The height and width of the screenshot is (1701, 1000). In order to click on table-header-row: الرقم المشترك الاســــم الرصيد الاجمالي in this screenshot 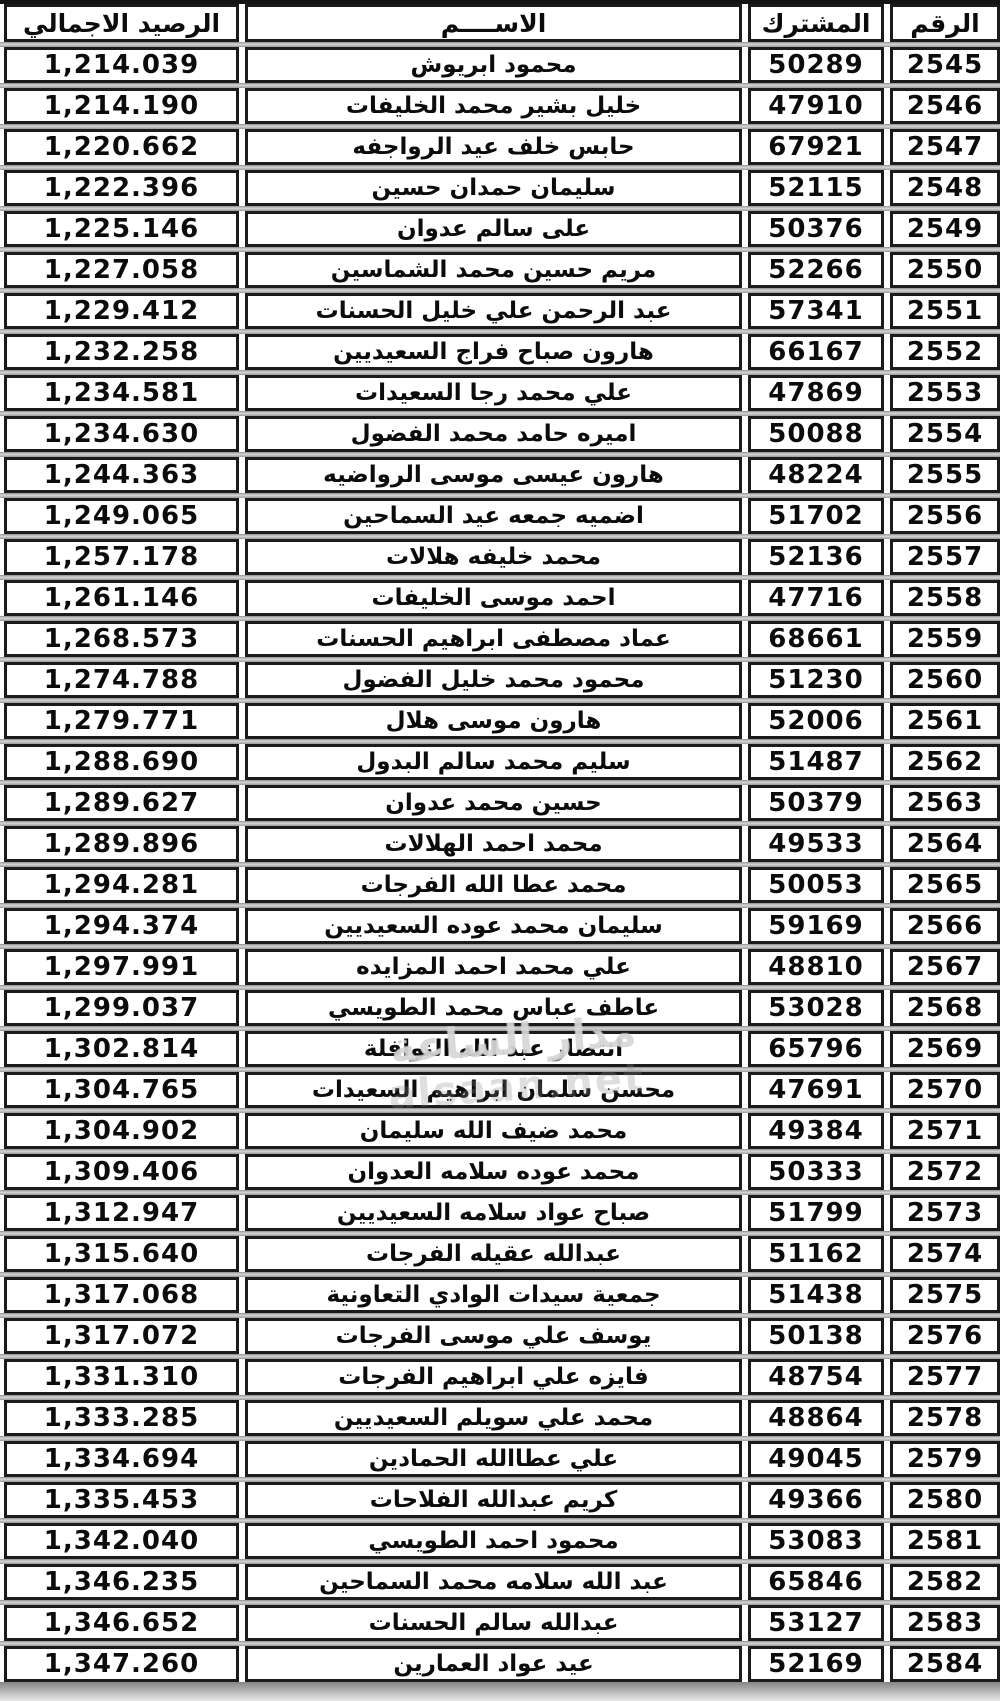, I will do `click(500, 23)`.